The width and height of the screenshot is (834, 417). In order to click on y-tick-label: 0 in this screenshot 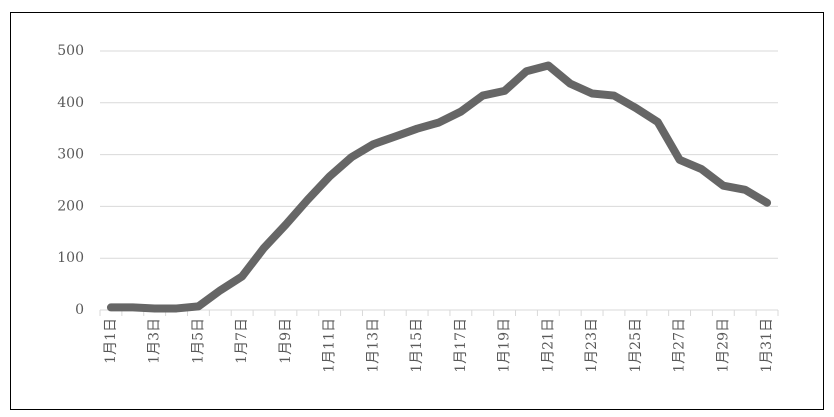, I will do `click(79, 310)`.